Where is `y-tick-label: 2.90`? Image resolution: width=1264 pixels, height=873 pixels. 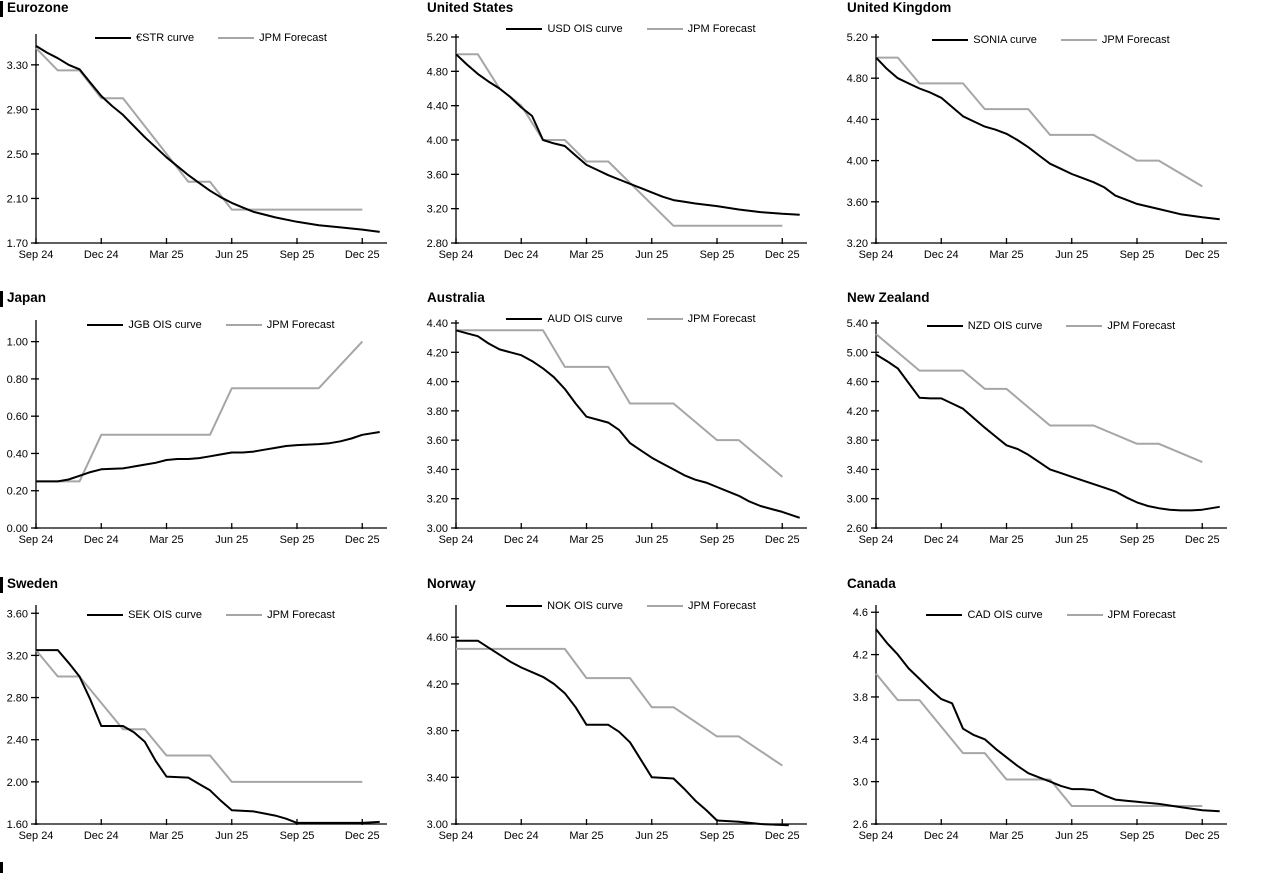
y-tick-label: 2.90 is located at coordinates (17, 110).